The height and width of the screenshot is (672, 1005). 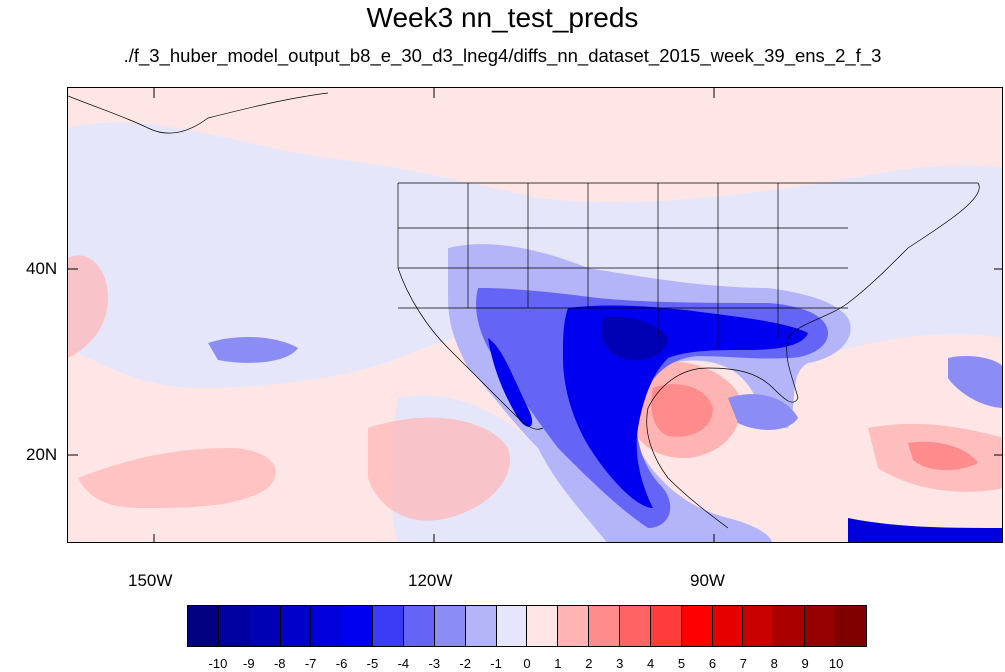 What do you see at coordinates (218, 663) in the screenshot?
I see `colorbar-label: -10` at bounding box center [218, 663].